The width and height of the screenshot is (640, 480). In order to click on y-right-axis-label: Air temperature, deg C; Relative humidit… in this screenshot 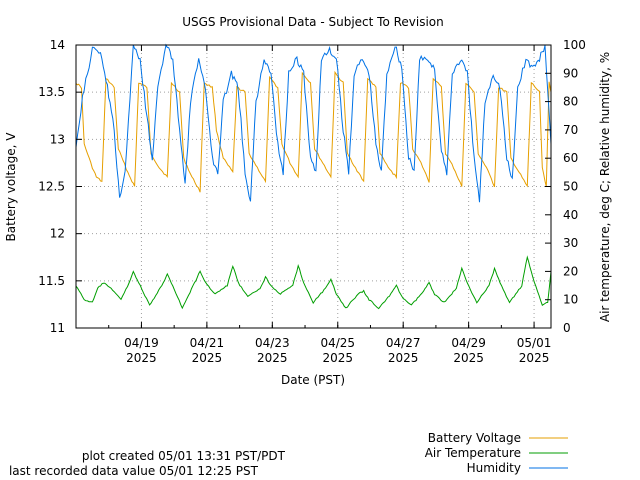, I will do `click(605, 187)`.